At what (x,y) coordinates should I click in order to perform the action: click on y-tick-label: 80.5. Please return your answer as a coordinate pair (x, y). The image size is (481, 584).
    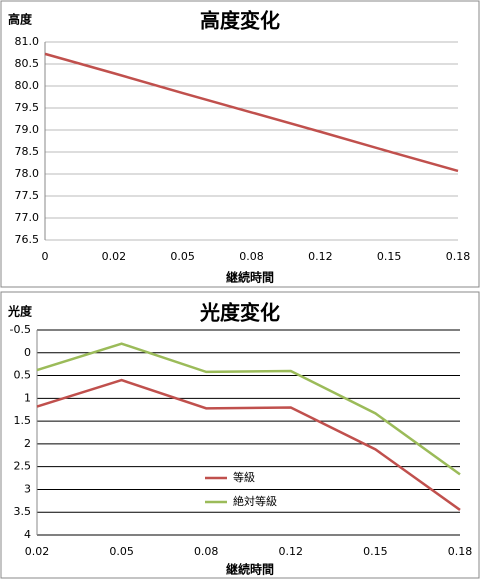
    Looking at the image, I should click on (27, 63).